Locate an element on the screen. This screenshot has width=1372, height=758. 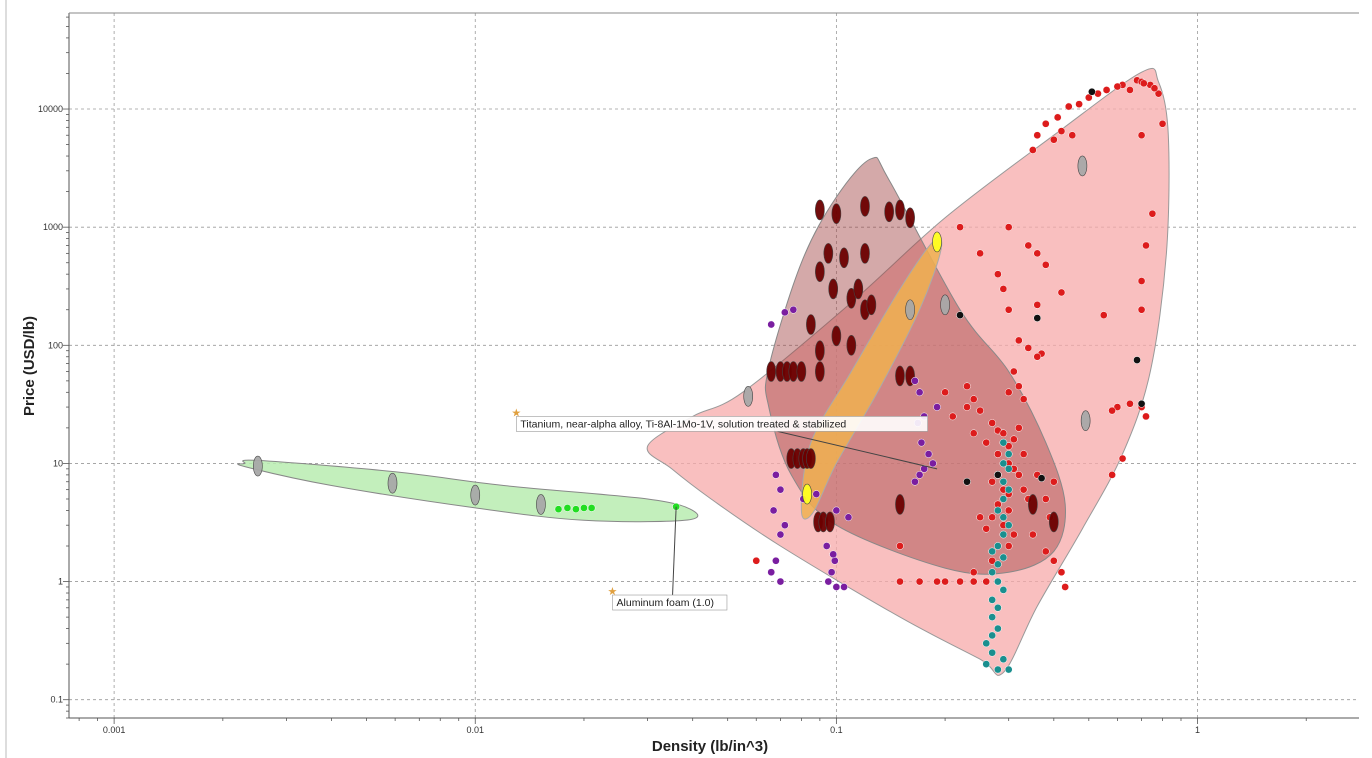
x-tick-label: 0.1 is located at coordinates (836, 730).